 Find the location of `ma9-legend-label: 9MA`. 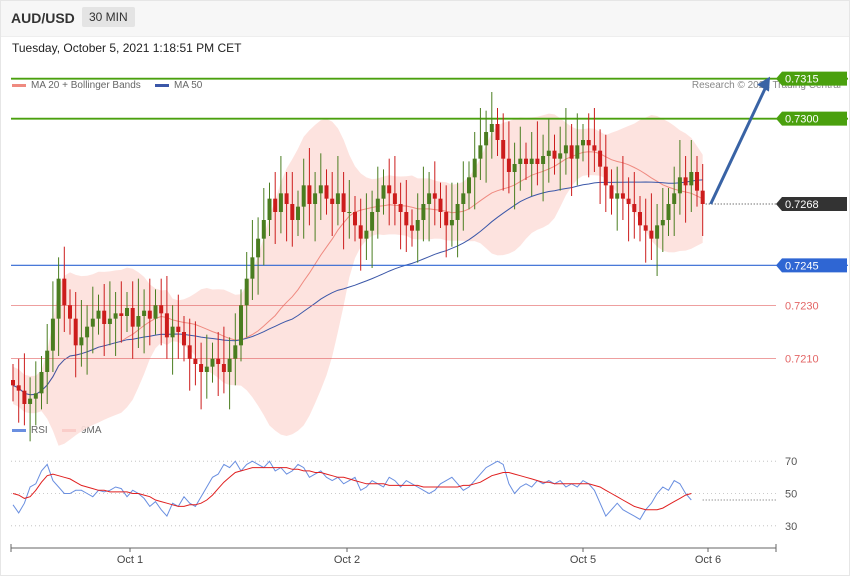

ma9-legend-label: 9MA is located at coordinates (91, 430).